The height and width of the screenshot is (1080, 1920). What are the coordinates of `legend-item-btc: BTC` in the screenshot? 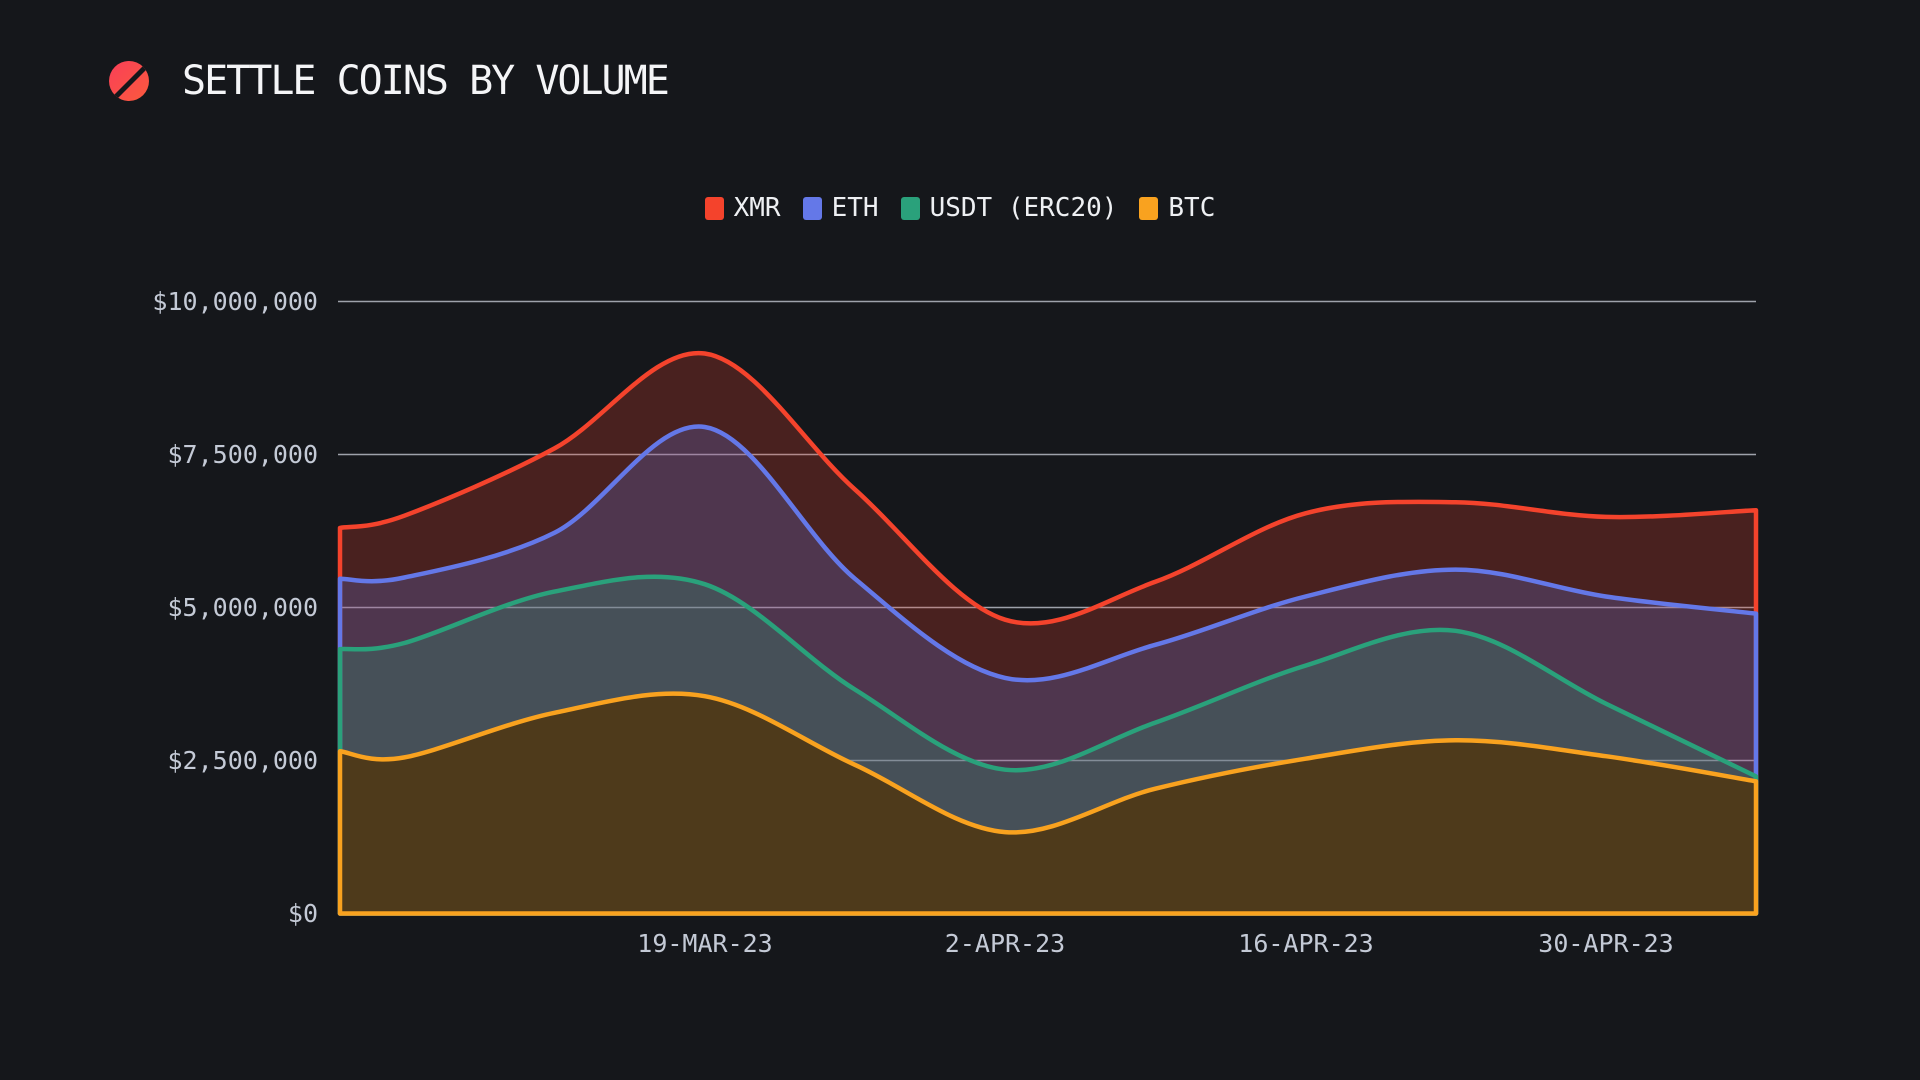 It's located at (1177, 208).